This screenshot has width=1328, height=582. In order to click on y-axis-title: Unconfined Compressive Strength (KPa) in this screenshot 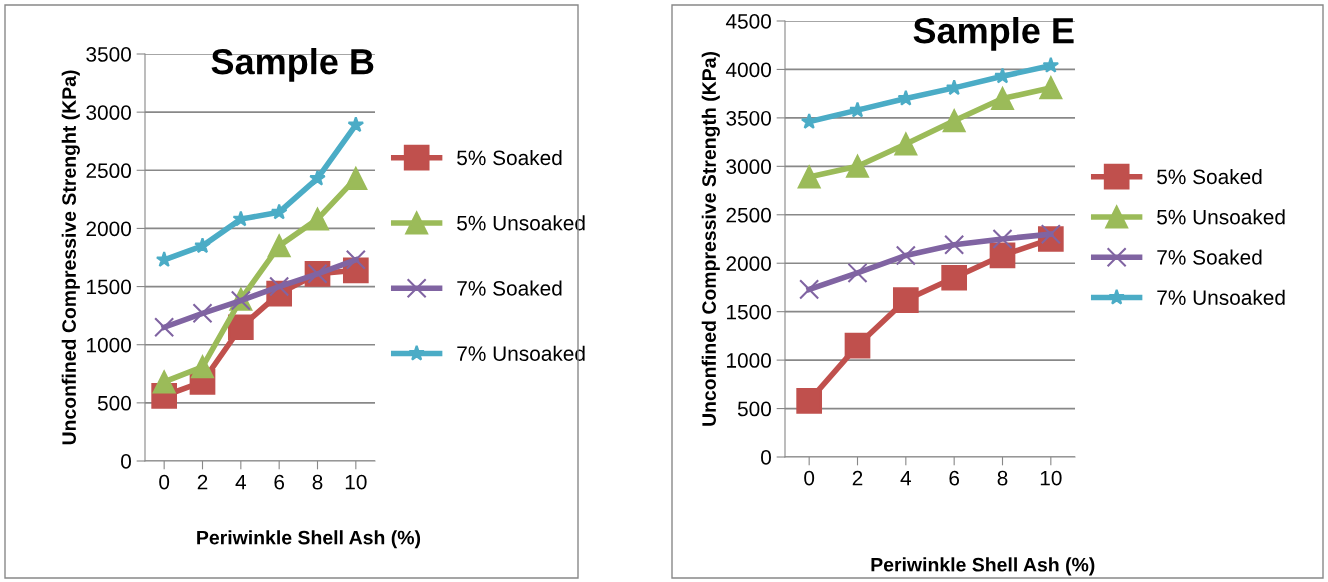, I will do `click(710, 238)`.